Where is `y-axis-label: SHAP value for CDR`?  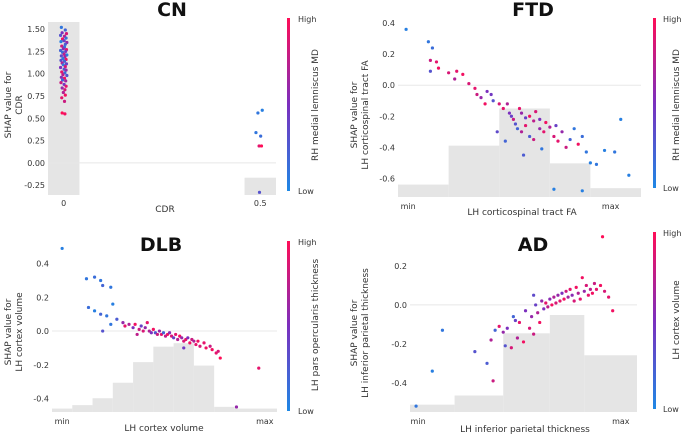
y-axis-label: SHAP value for CDR is located at coordinates (14, 104).